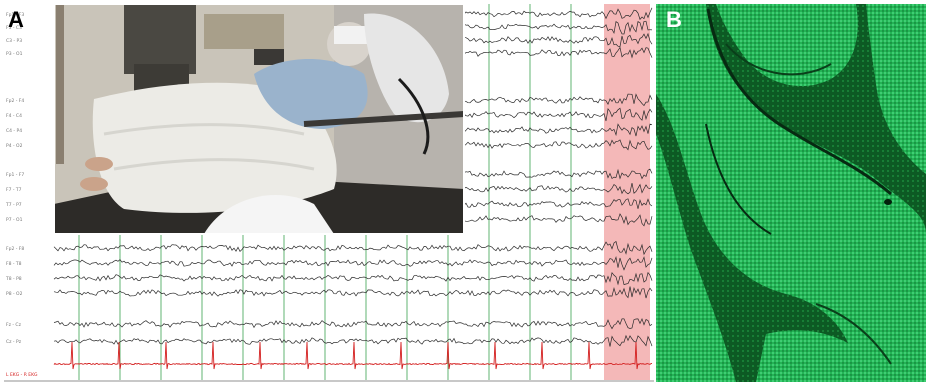  What do you see at coordinates (15, 101) in the screenshot?
I see `eeg-channel-label: Fp2 - F4` at bounding box center [15, 101].